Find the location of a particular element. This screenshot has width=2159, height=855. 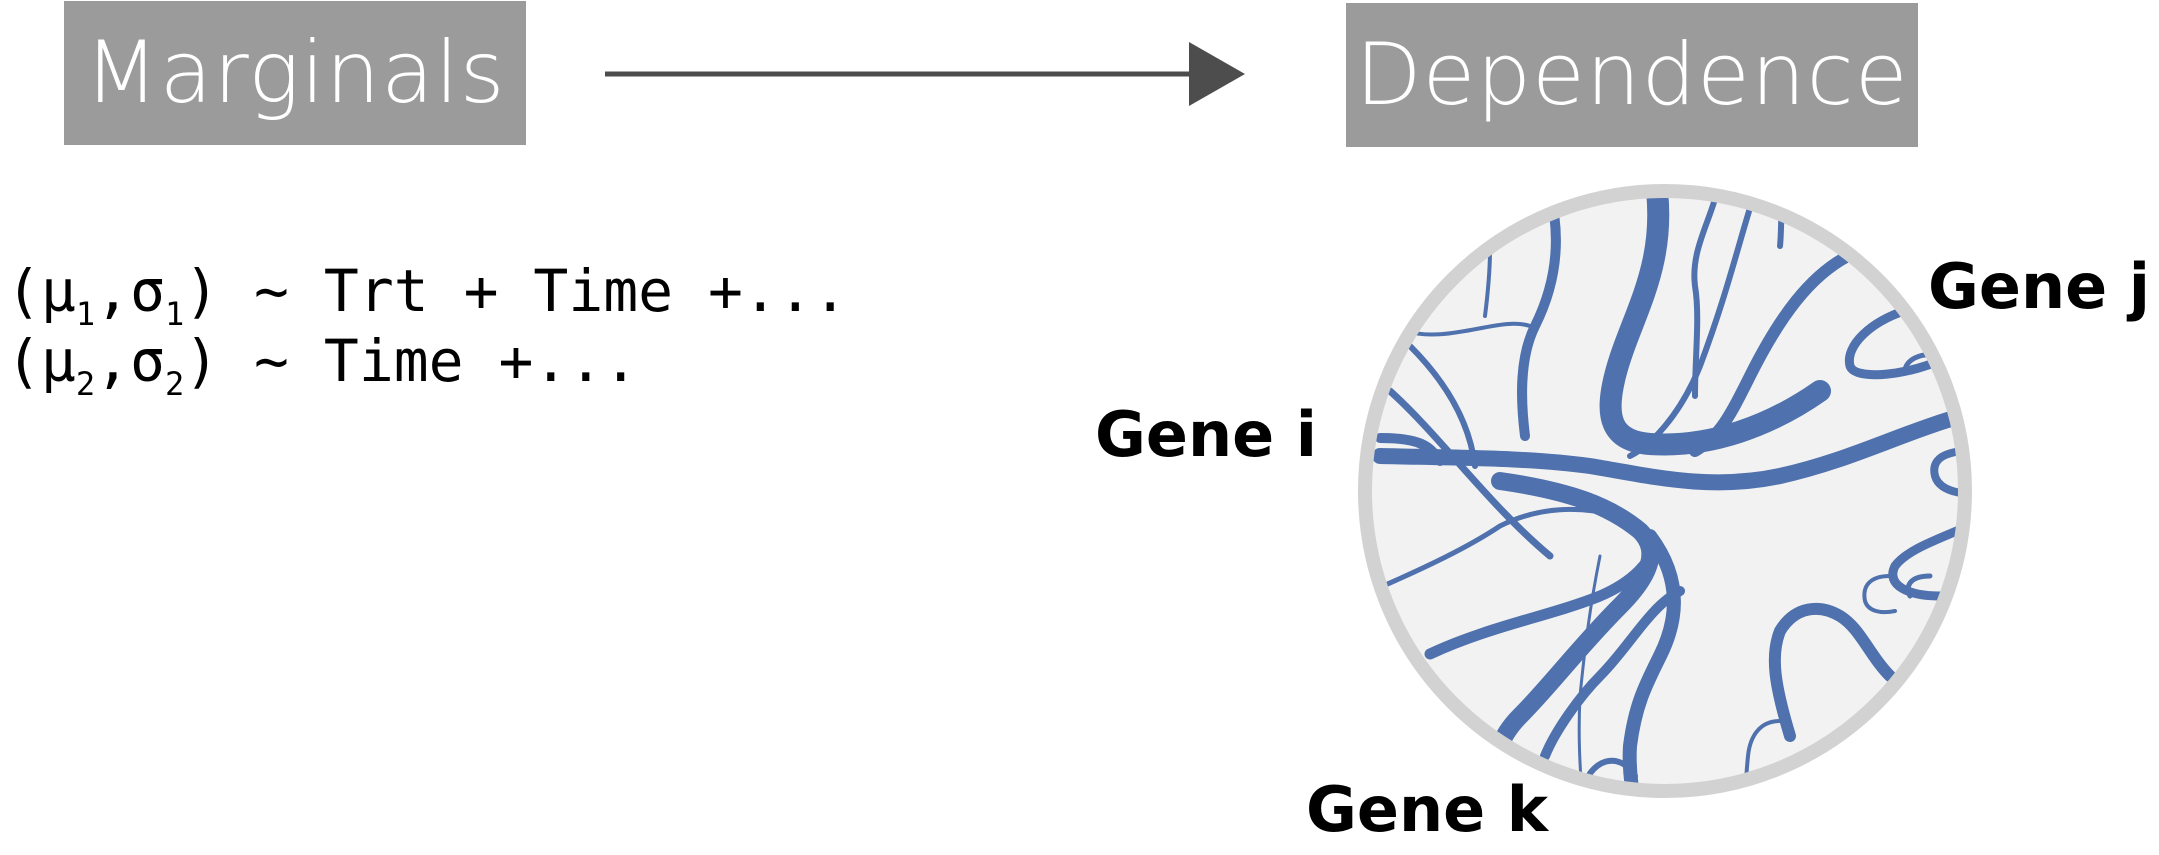

edge-right-loop is located at coordinates (1899, 342).